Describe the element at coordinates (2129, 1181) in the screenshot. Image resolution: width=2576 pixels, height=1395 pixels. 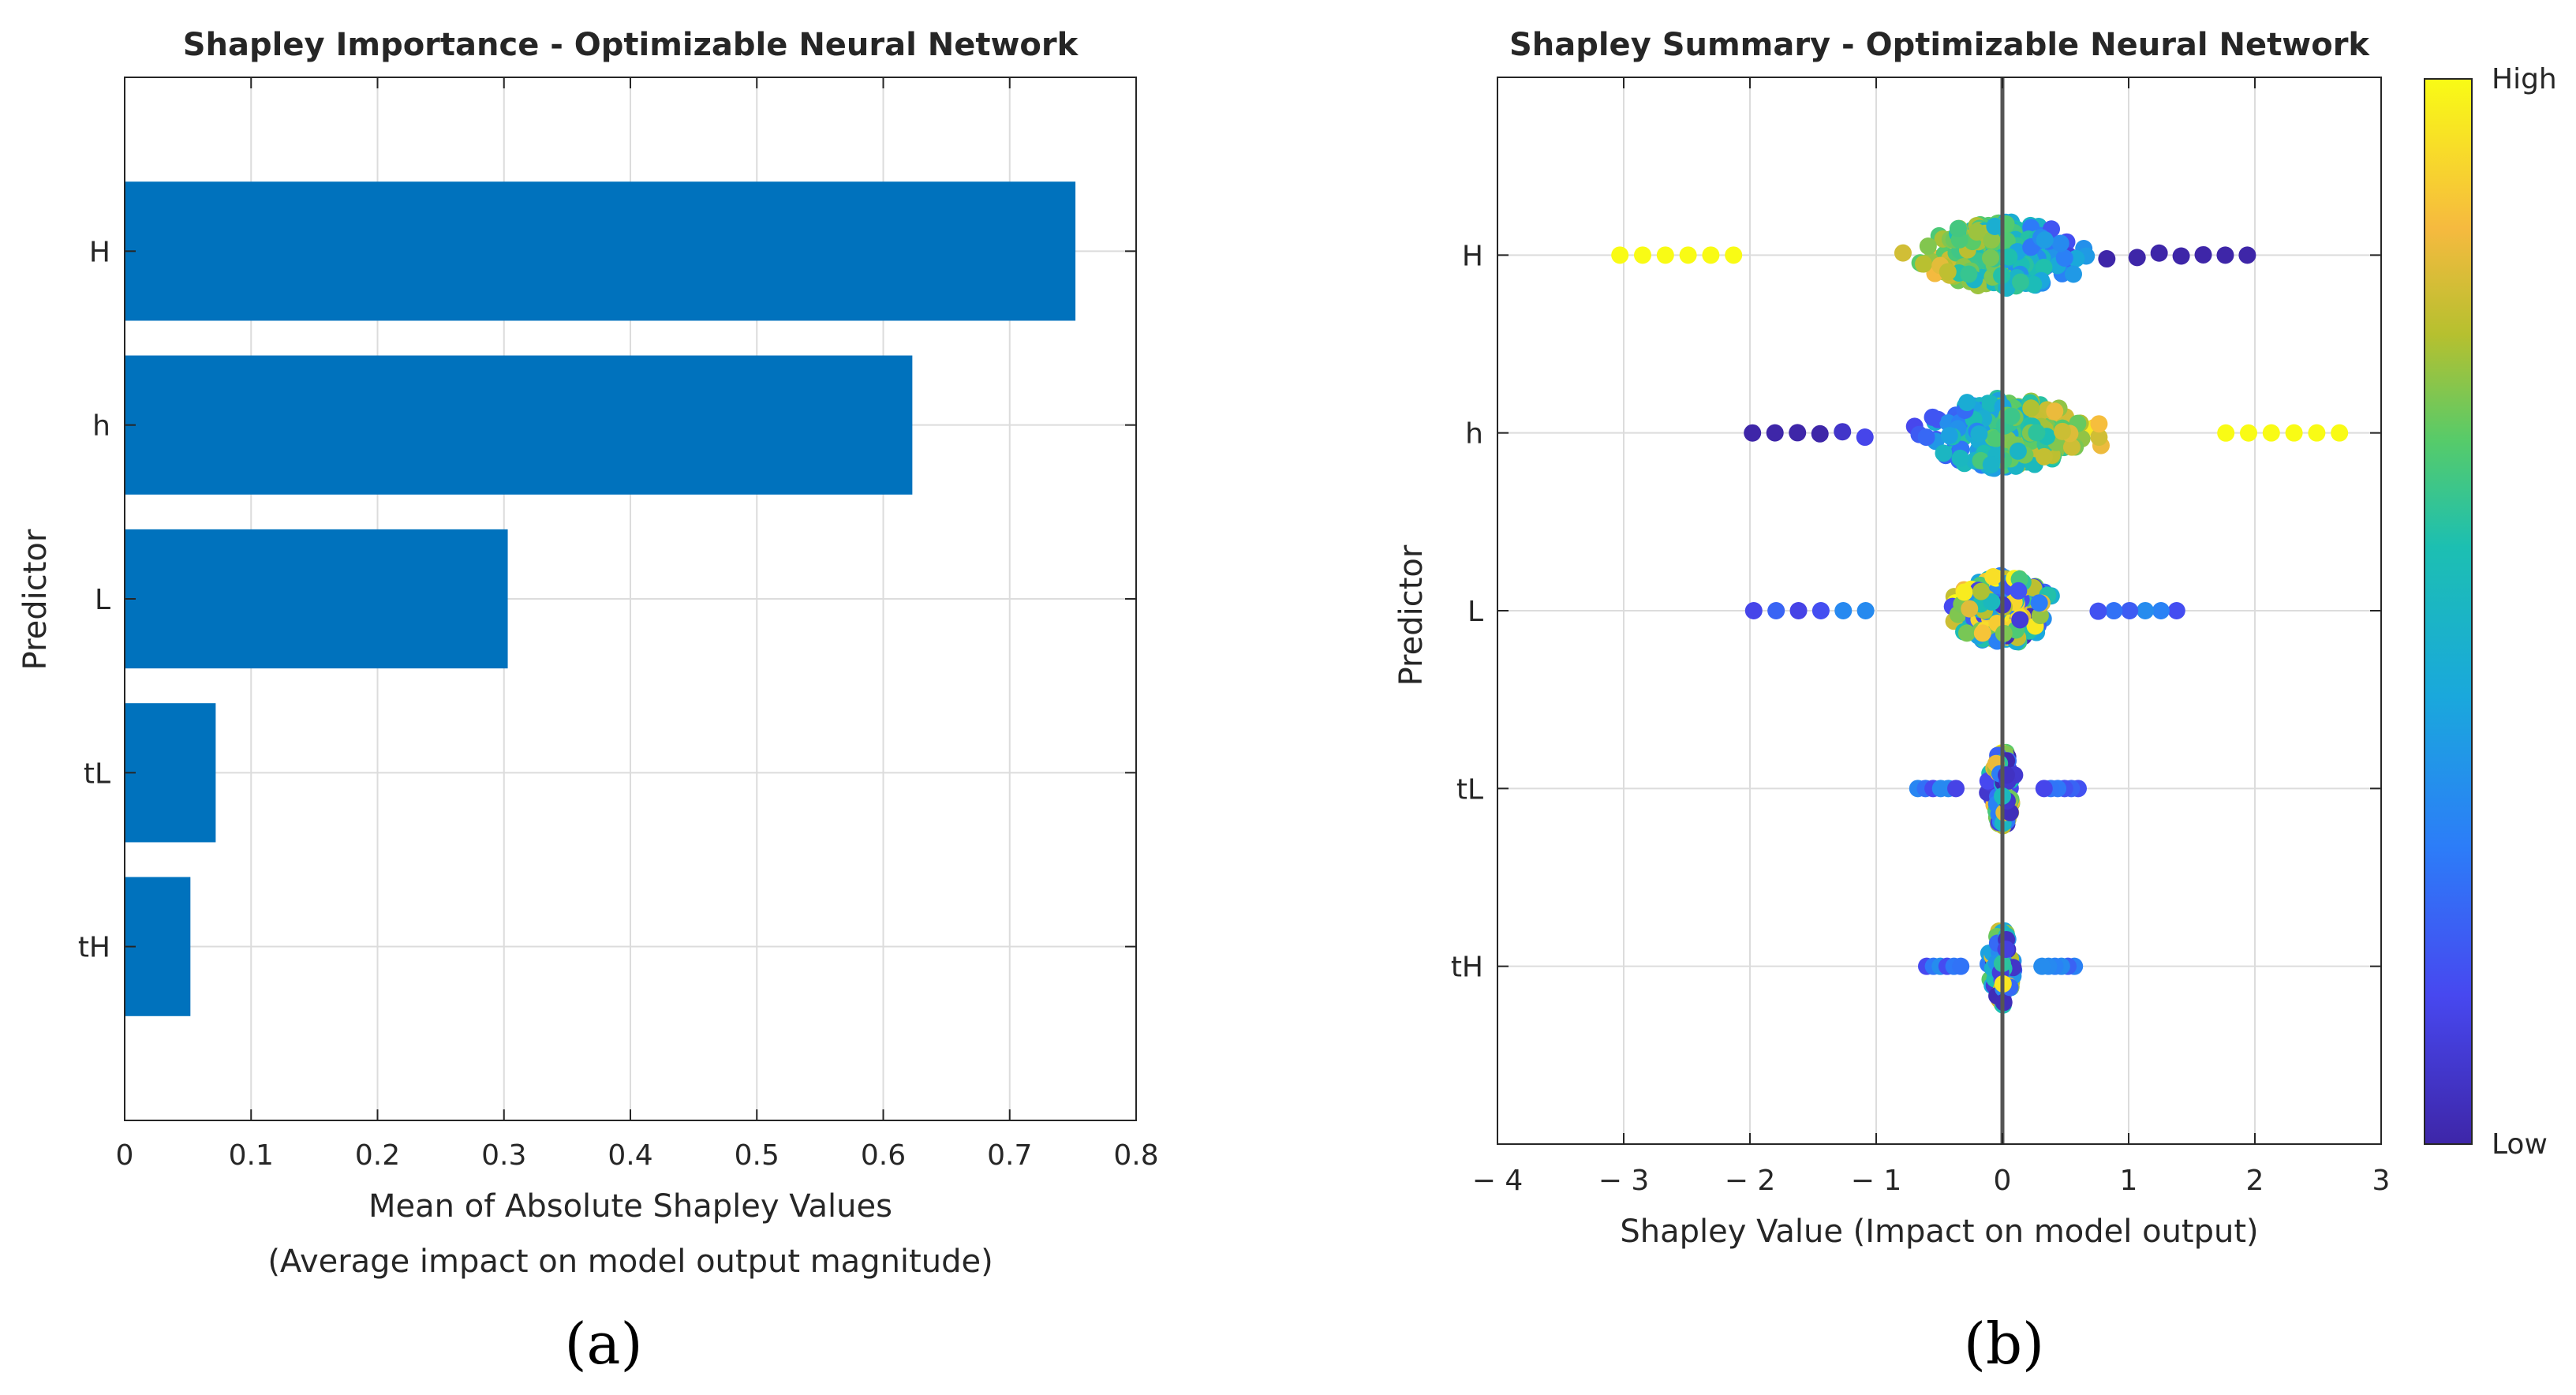
I see `summary-x-tick-label: 1` at that location.